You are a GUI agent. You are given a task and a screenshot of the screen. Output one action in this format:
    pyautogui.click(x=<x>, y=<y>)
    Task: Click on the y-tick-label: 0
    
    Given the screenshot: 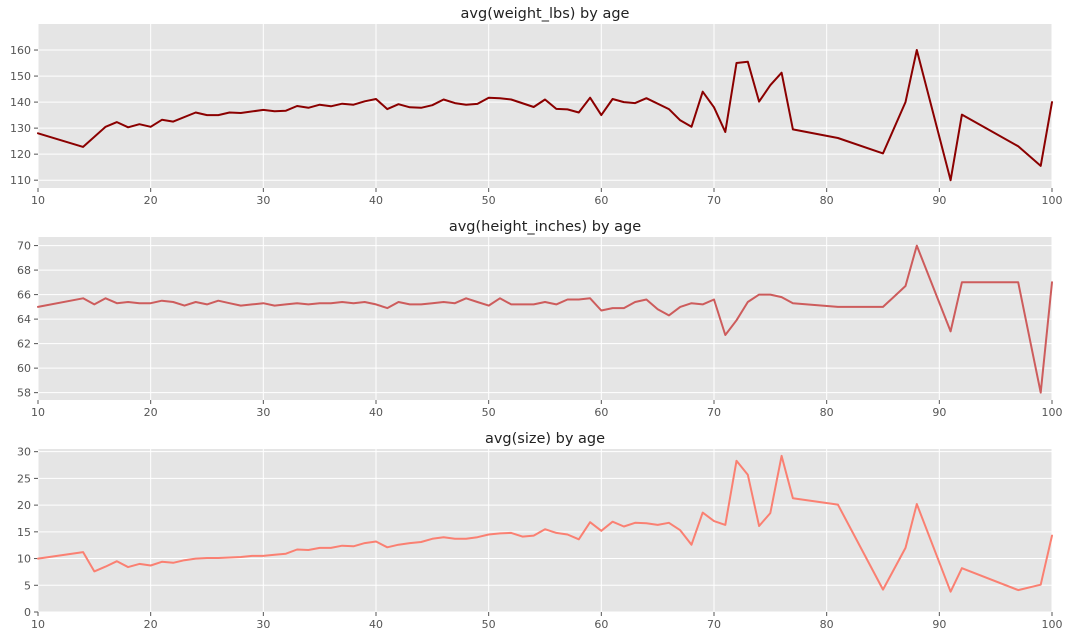 What is the action you would take?
    pyautogui.click(x=27, y=612)
    